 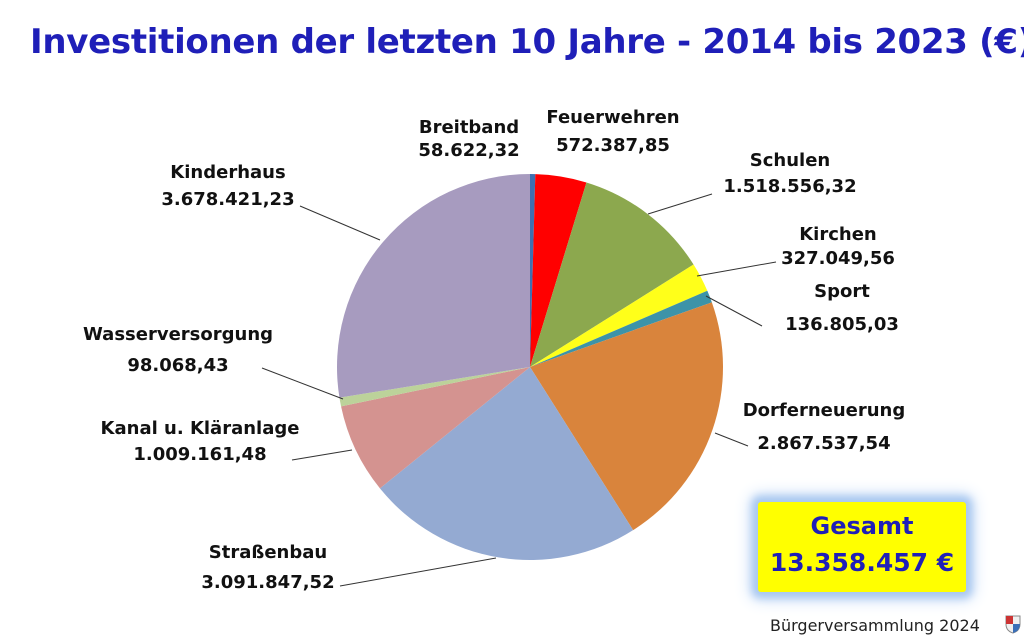 I want to click on slice-value-breitband: 58.622,32, so click(x=468, y=150).